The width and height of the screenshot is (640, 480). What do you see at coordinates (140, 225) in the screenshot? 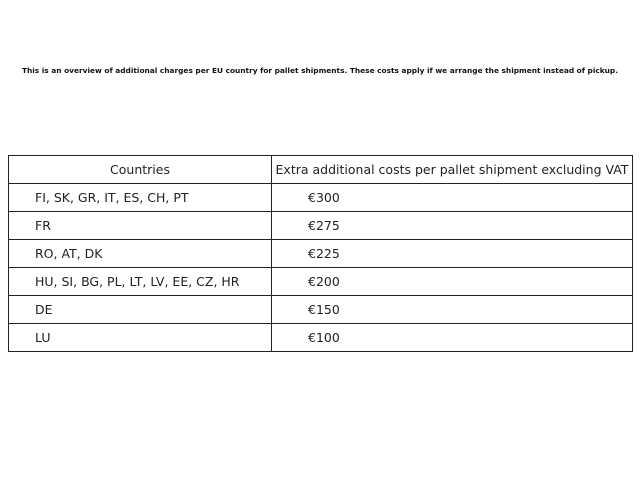
I see `countries-cell: FR` at bounding box center [140, 225].